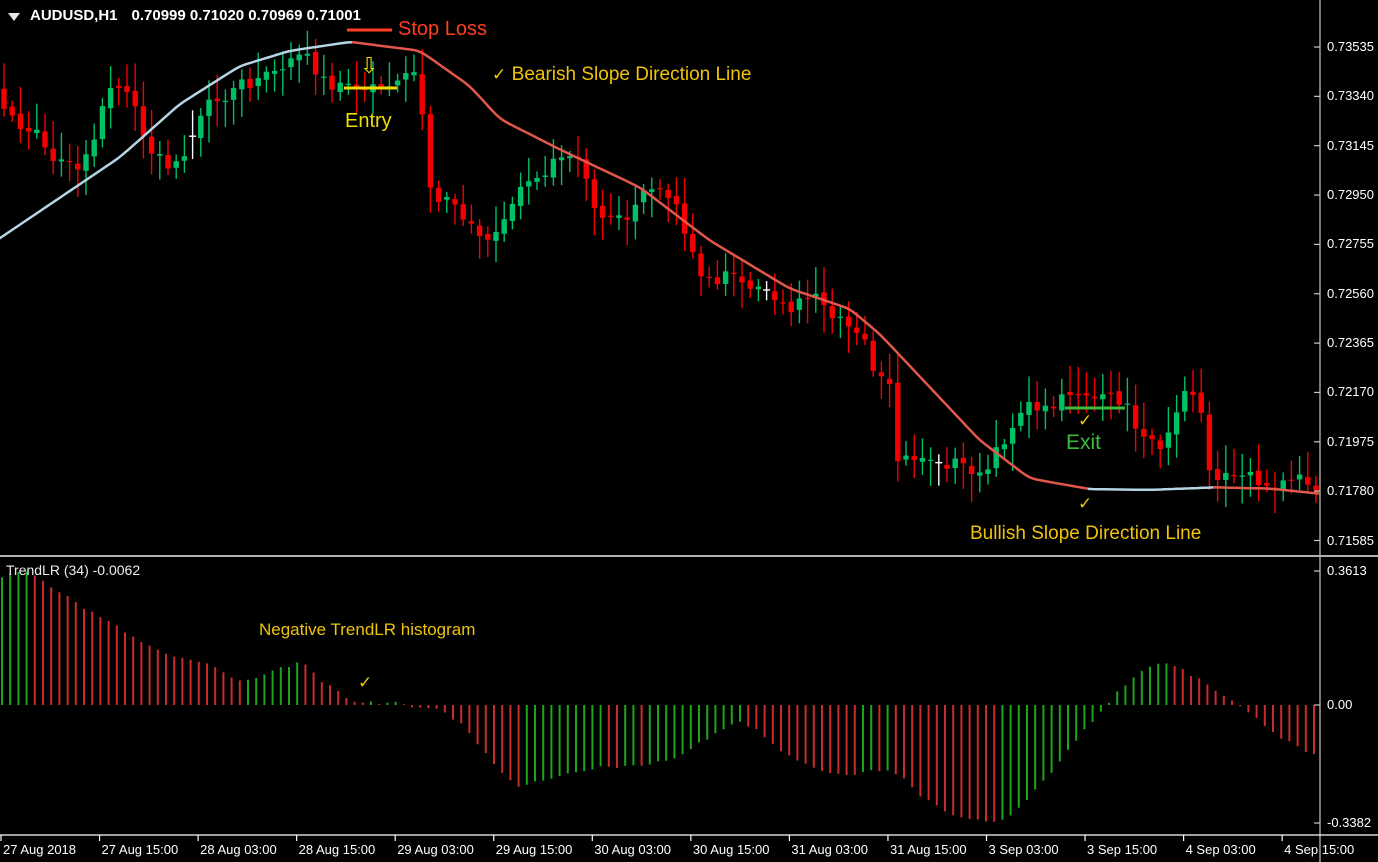  What do you see at coordinates (928, 849) in the screenshot?
I see `time-tick-label: 31 Aug 15:00` at bounding box center [928, 849].